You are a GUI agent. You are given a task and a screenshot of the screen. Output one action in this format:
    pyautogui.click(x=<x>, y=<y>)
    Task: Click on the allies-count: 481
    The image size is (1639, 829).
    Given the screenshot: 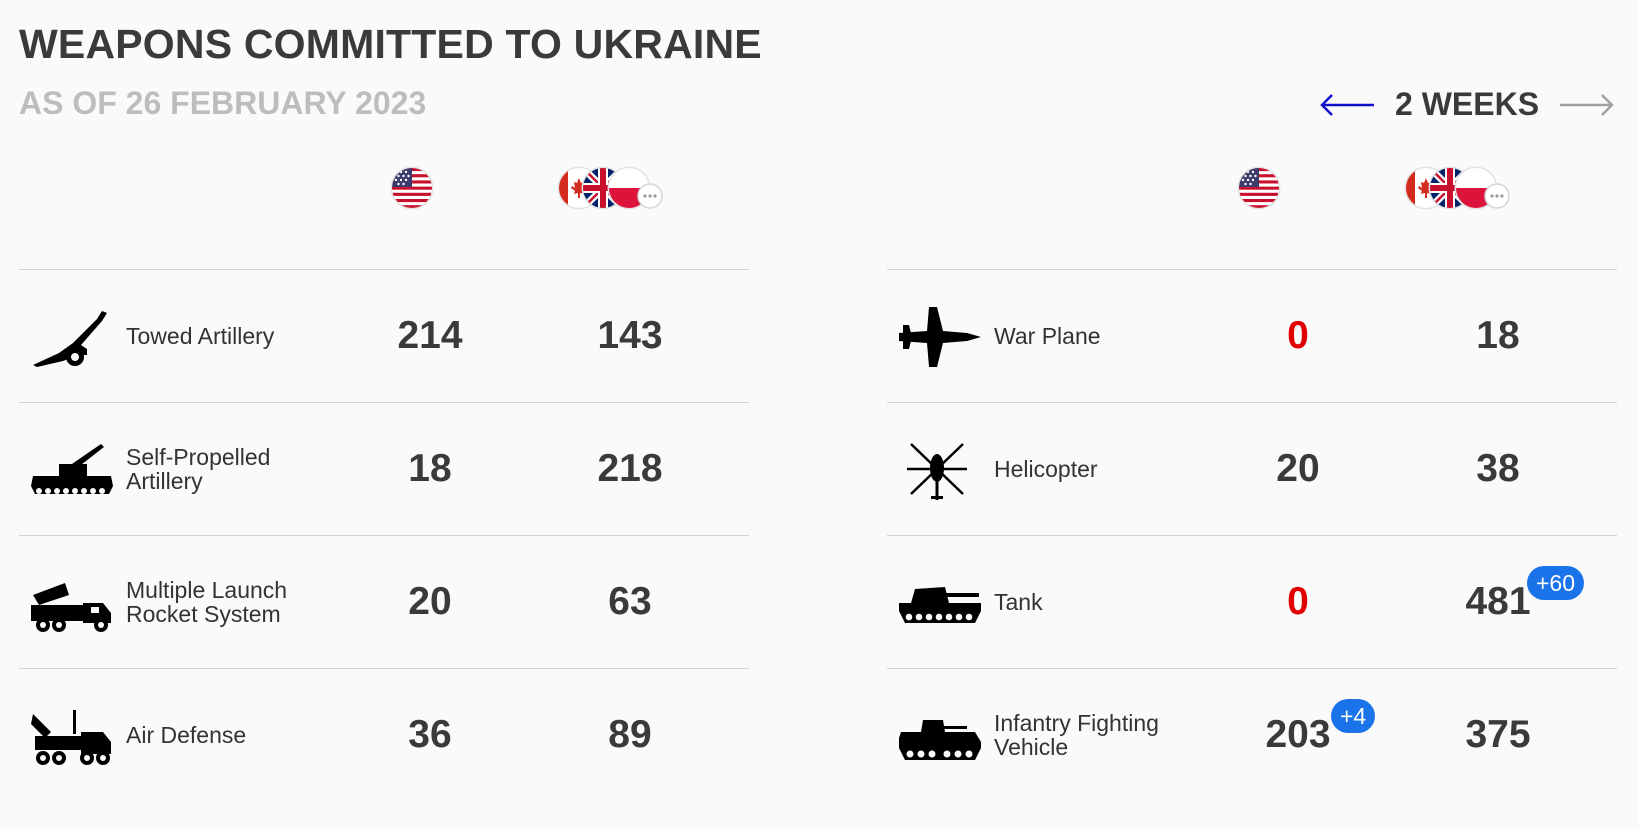 What is the action you would take?
    pyautogui.click(x=1498, y=601)
    